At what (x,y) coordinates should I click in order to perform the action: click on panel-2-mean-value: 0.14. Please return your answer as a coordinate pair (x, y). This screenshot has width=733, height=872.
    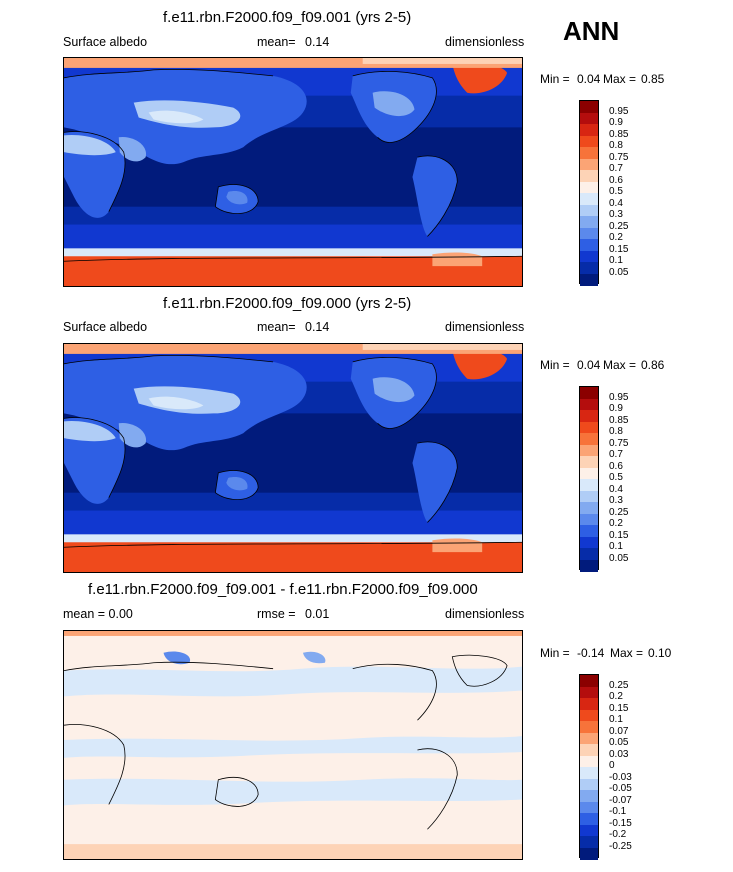
    Looking at the image, I should click on (317, 327).